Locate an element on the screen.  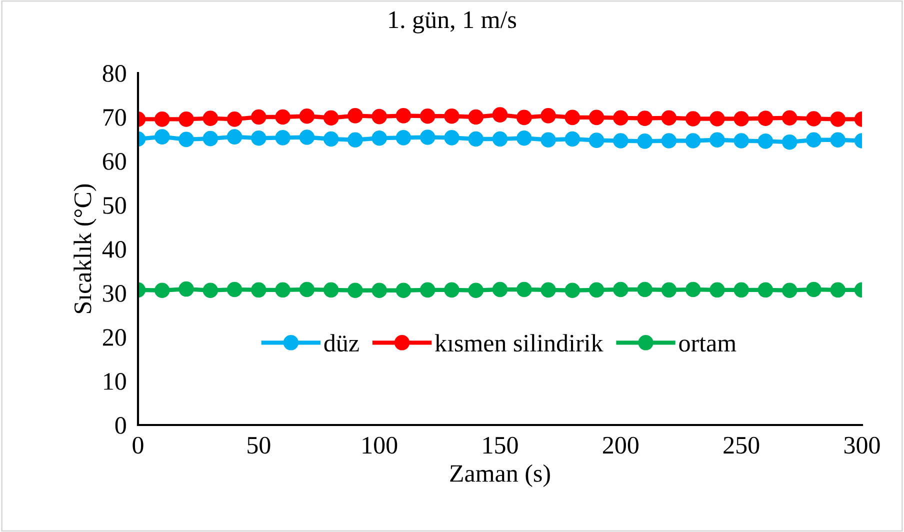
legend-label: ortam is located at coordinates (707, 344).